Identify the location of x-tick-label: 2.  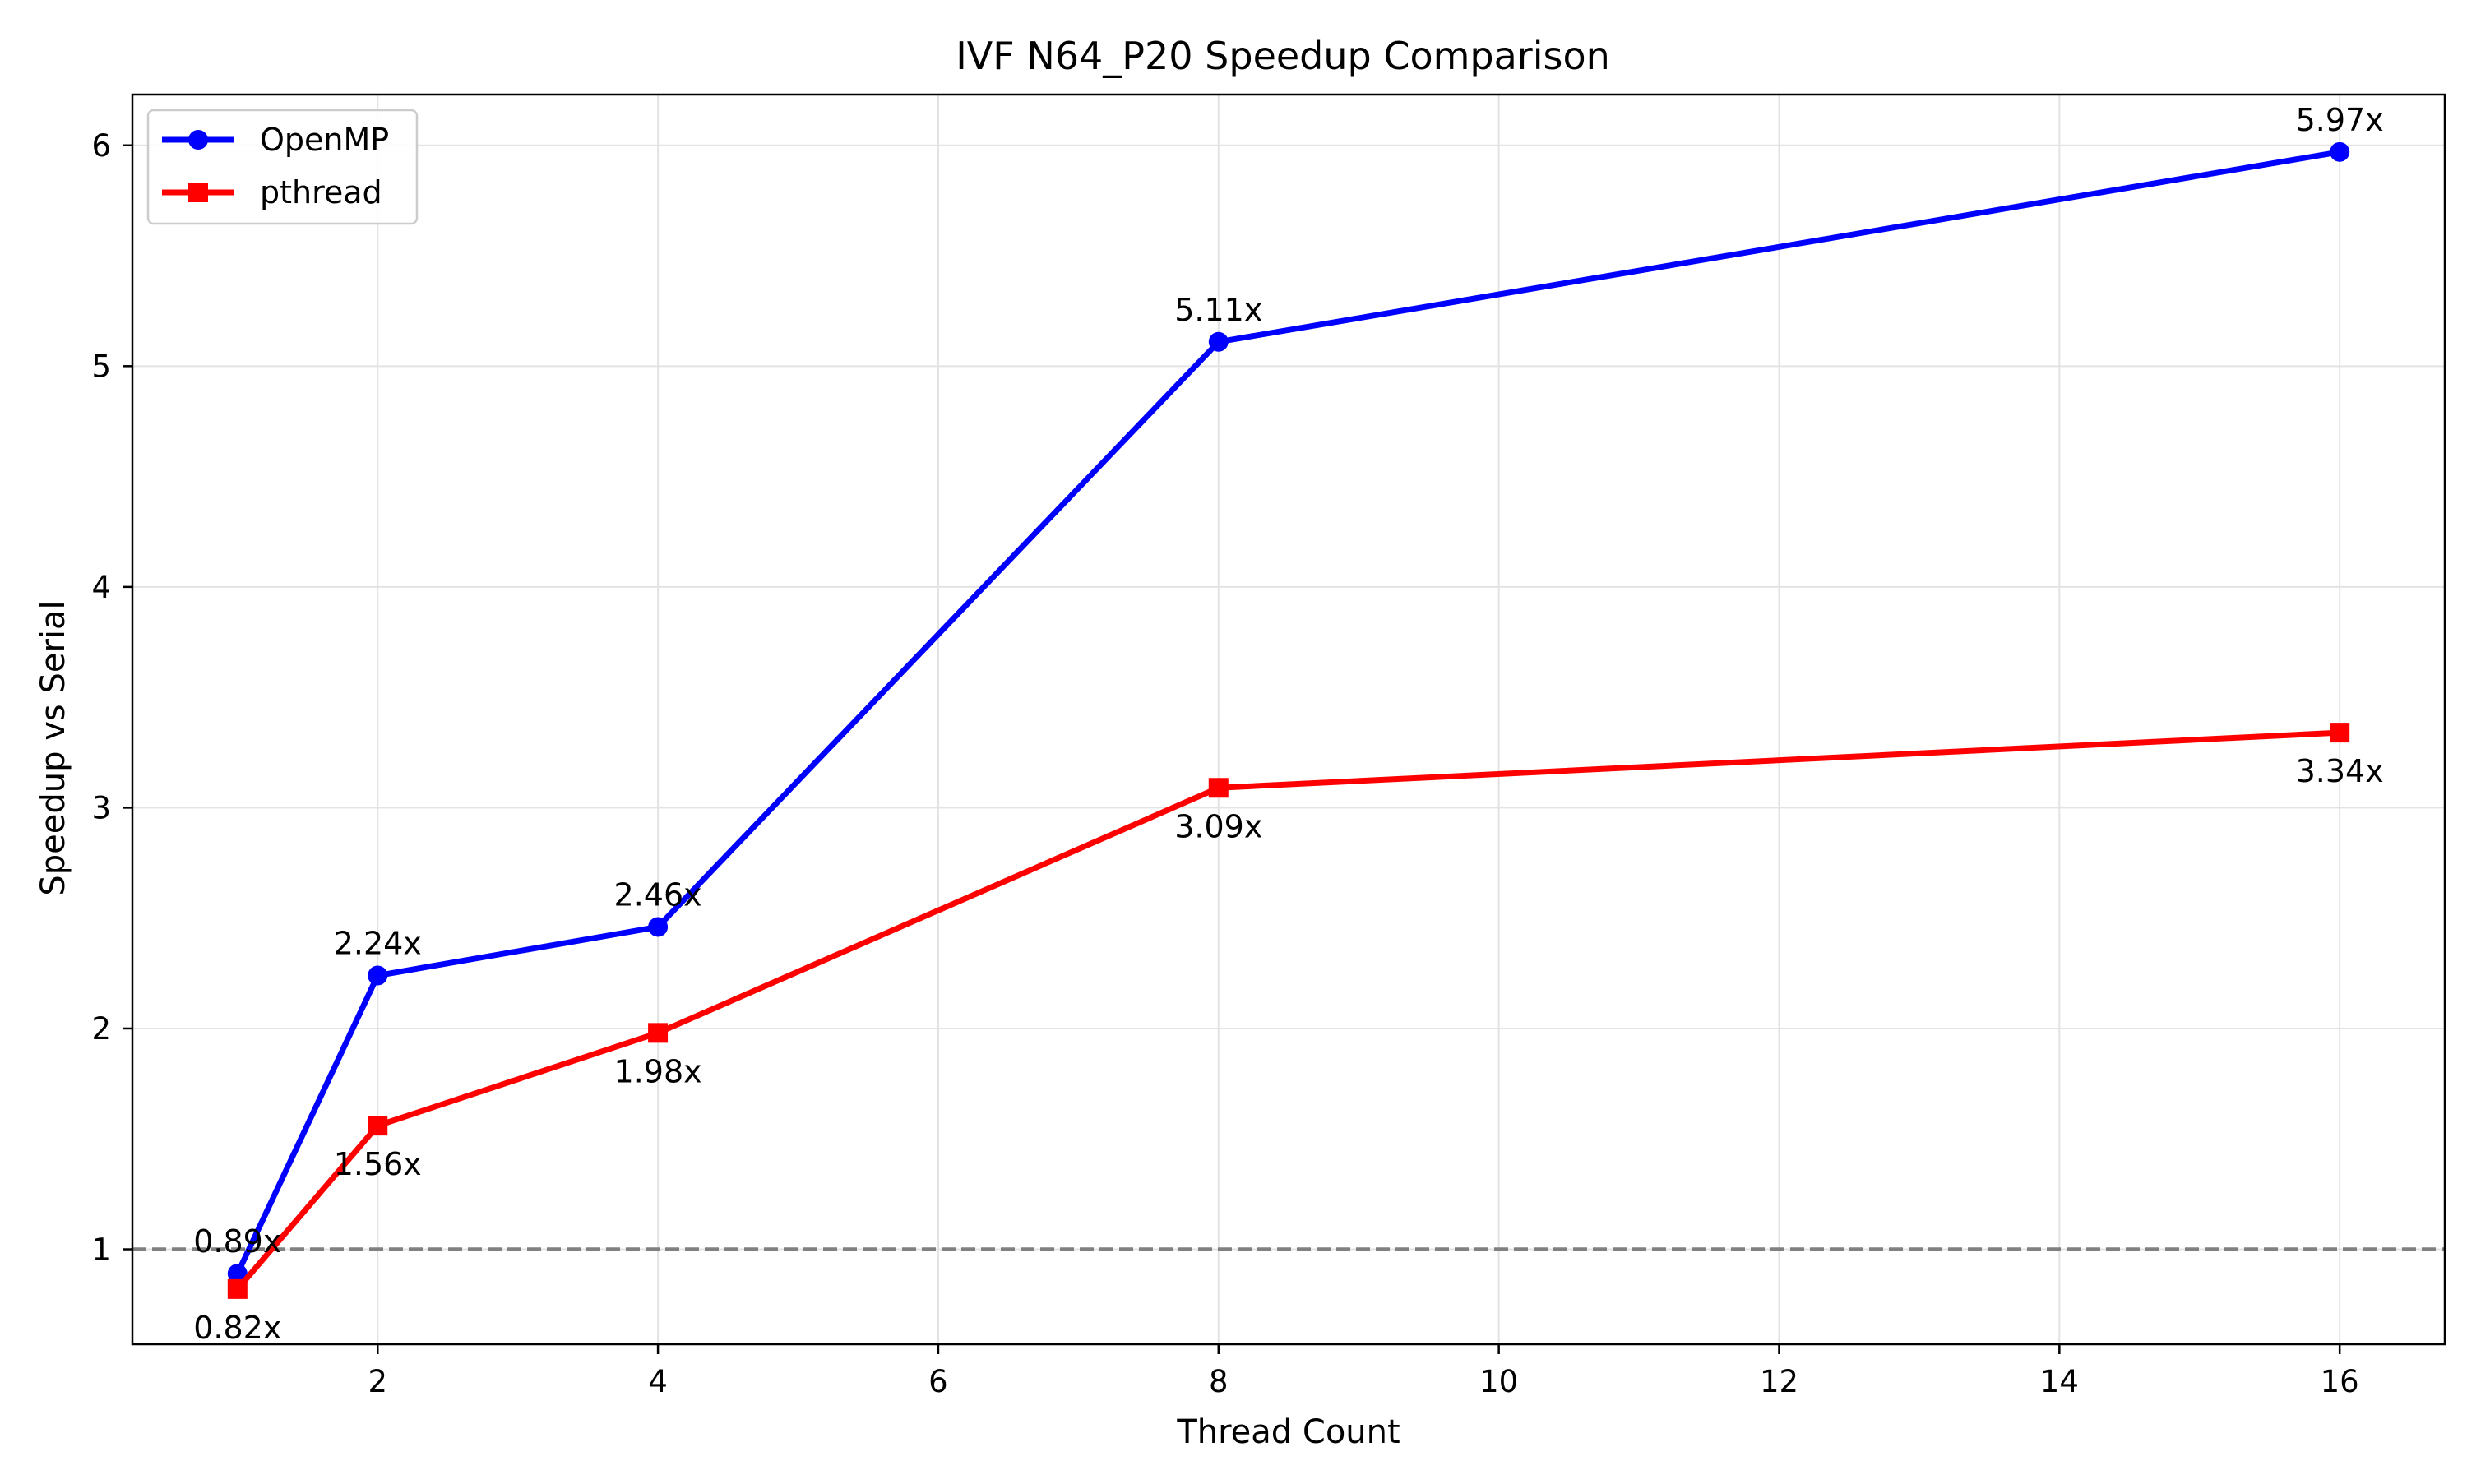
(378, 1382).